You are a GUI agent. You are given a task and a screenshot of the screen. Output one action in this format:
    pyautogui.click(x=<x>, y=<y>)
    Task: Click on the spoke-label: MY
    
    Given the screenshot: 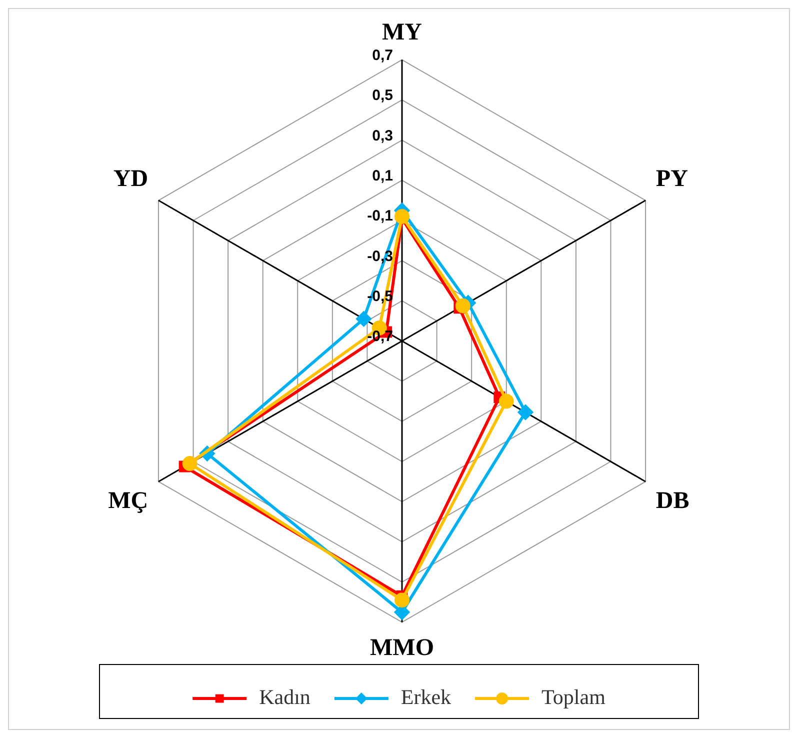 What is the action you would take?
    pyautogui.click(x=402, y=33)
    